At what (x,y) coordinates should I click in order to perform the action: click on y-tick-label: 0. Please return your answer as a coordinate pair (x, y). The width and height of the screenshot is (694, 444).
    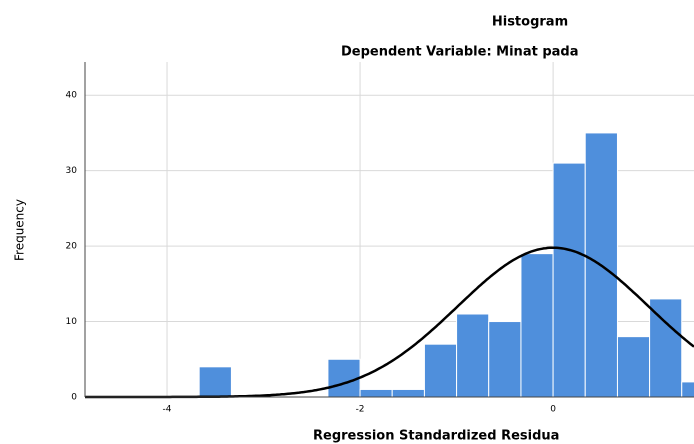
    Looking at the image, I should click on (74, 398).